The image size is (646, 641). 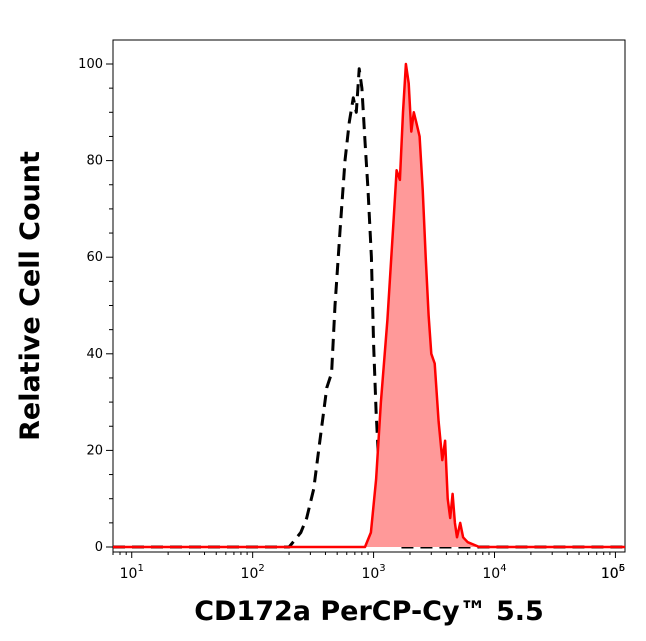 What do you see at coordinates (94, 257) in the screenshot?
I see `y-tick-label: 60` at bounding box center [94, 257].